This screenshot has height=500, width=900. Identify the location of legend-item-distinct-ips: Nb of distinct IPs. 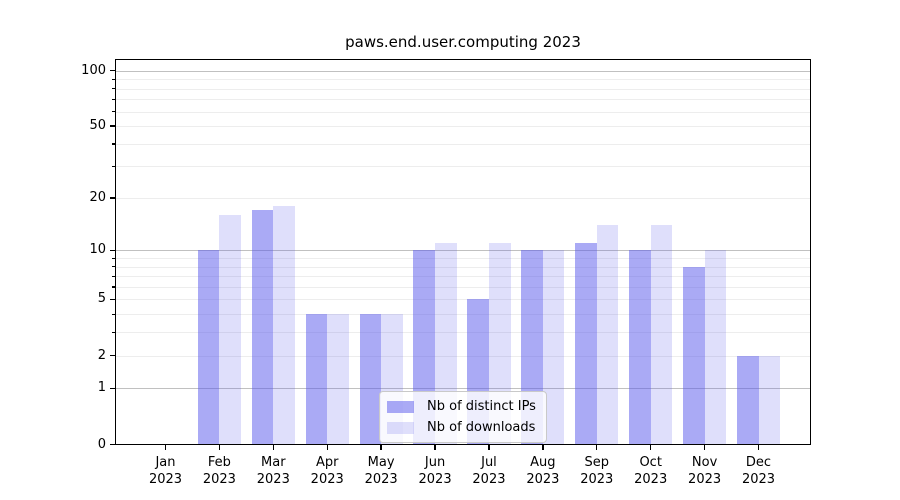
(461, 406).